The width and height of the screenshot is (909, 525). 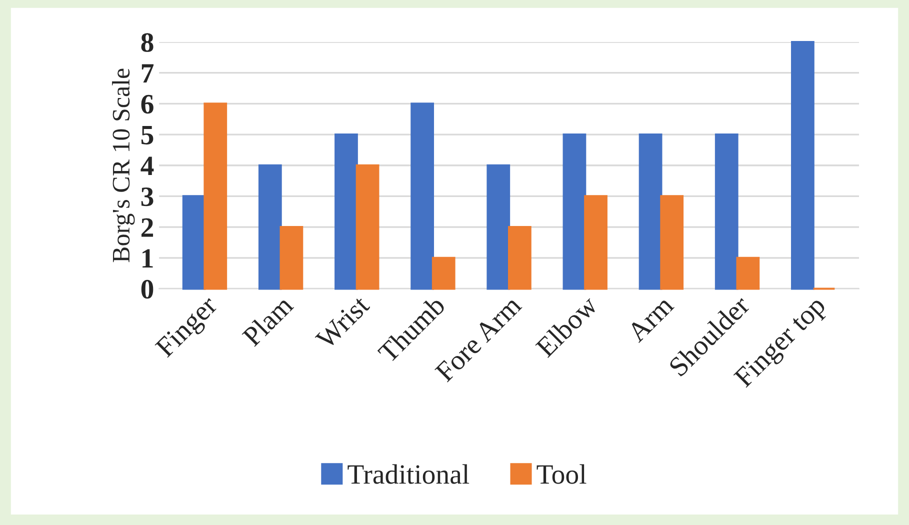 What do you see at coordinates (147, 104) in the screenshot?
I see `y-tick-label: 6` at bounding box center [147, 104].